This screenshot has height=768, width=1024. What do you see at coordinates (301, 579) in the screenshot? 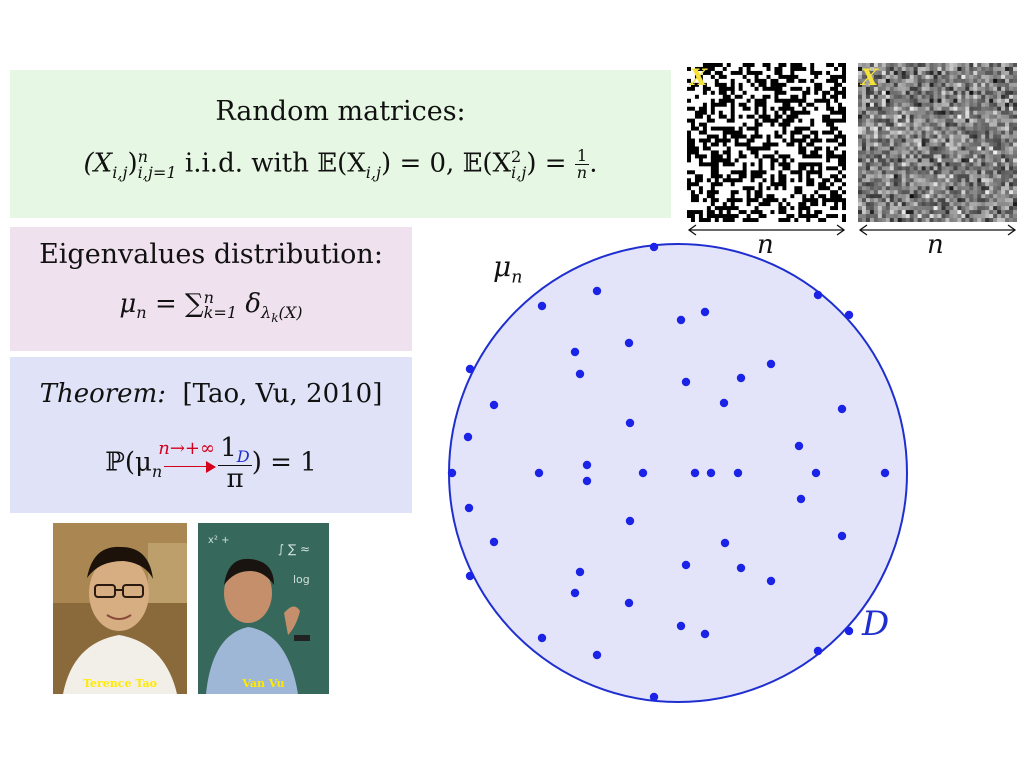
I see `svg-text: log` at bounding box center [301, 579].